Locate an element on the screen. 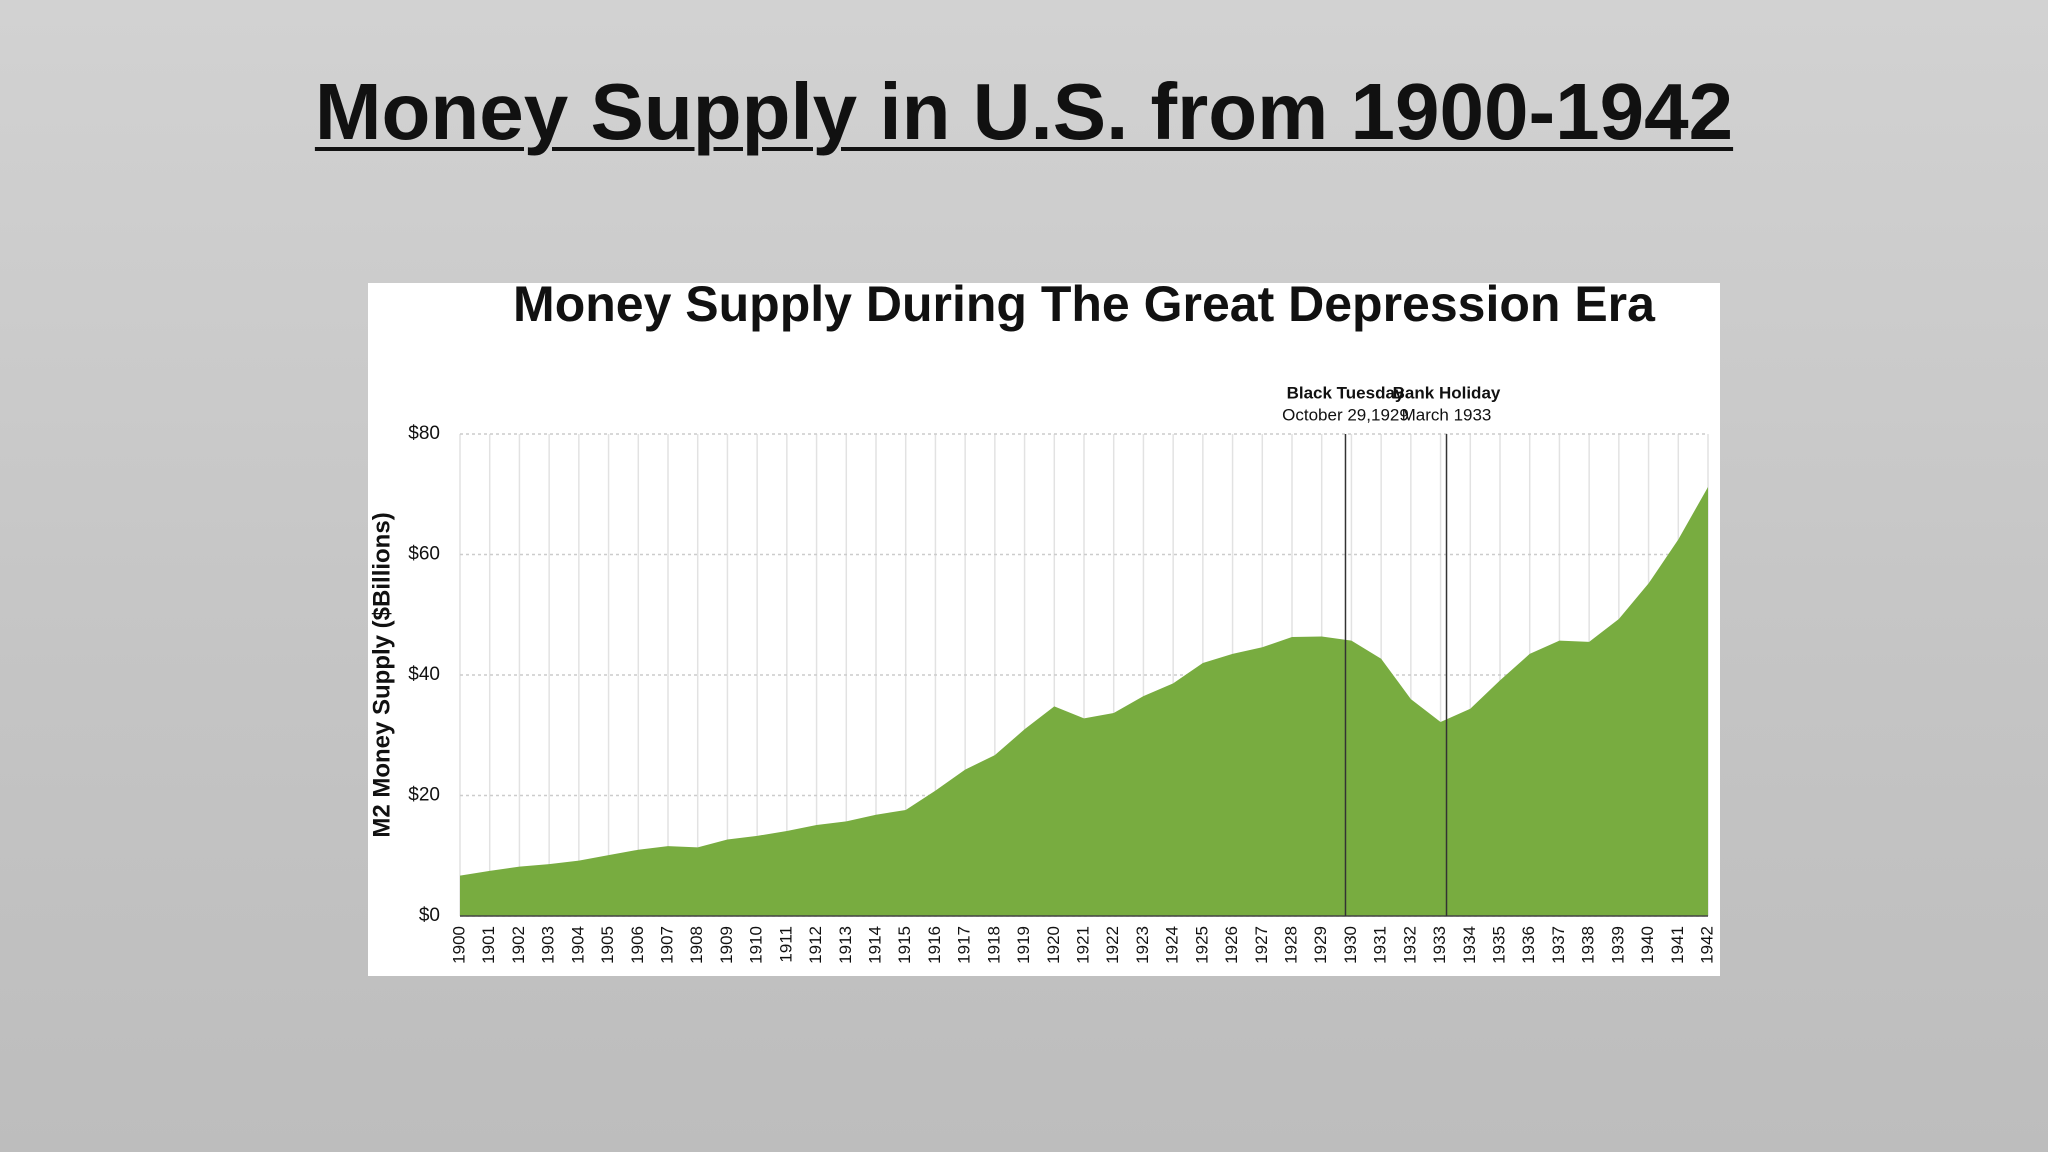 The image size is (2048, 1152). x-tick-label: 1905 is located at coordinates (607, 945).